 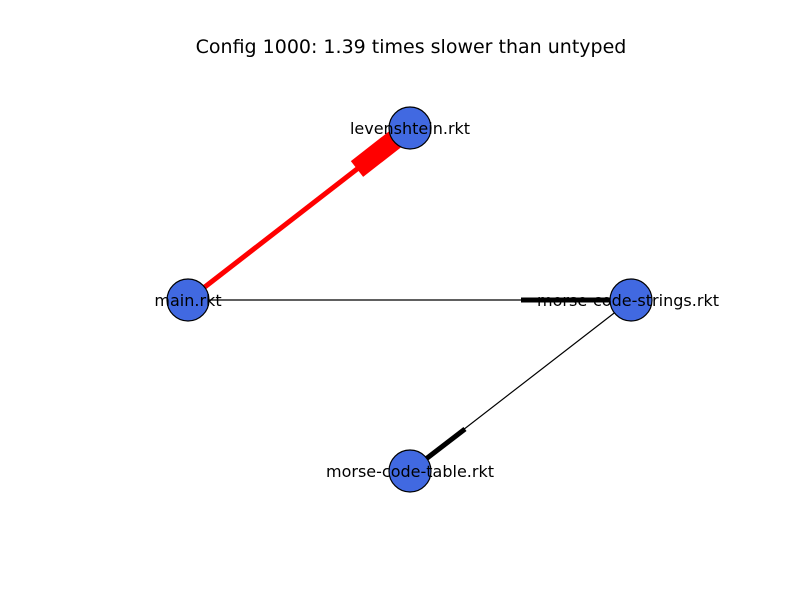 I want to click on edge-main-levenshtein, so click(x=299, y=214).